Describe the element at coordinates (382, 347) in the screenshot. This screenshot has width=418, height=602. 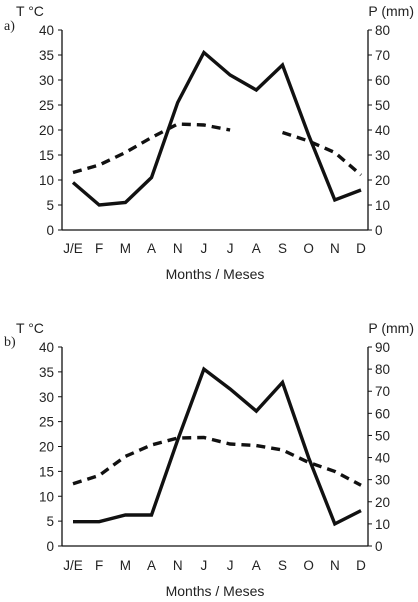
I see `right-tick-label: 90` at that location.